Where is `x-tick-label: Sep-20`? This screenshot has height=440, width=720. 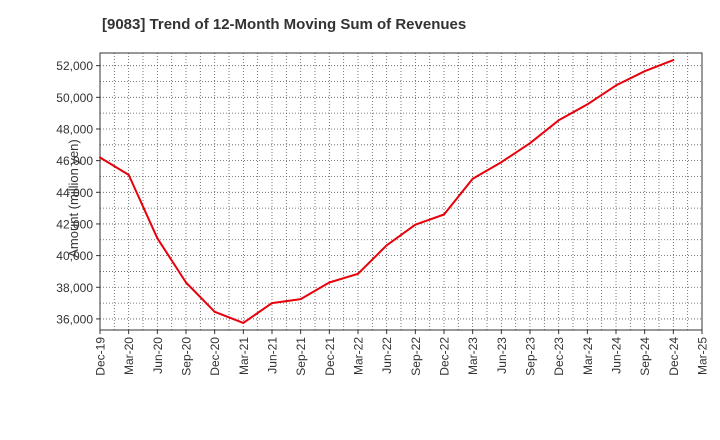 x-tick-label: Sep-20 is located at coordinates (187, 356).